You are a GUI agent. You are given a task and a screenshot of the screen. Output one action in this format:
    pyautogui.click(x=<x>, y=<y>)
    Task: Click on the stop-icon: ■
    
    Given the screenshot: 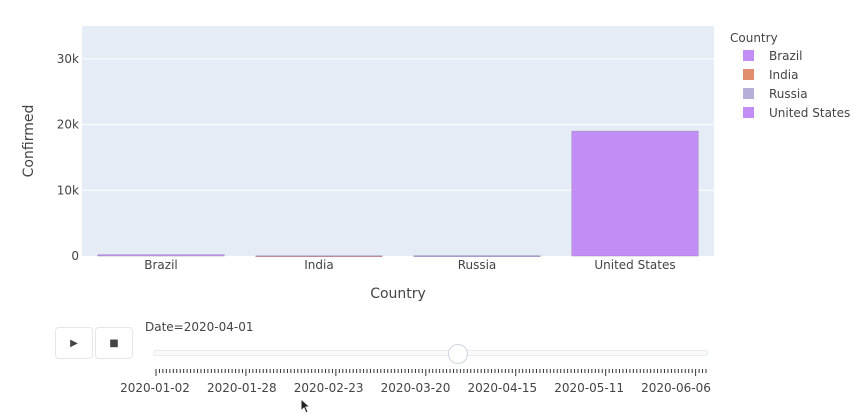 What is the action you would take?
    pyautogui.click(x=114, y=343)
    